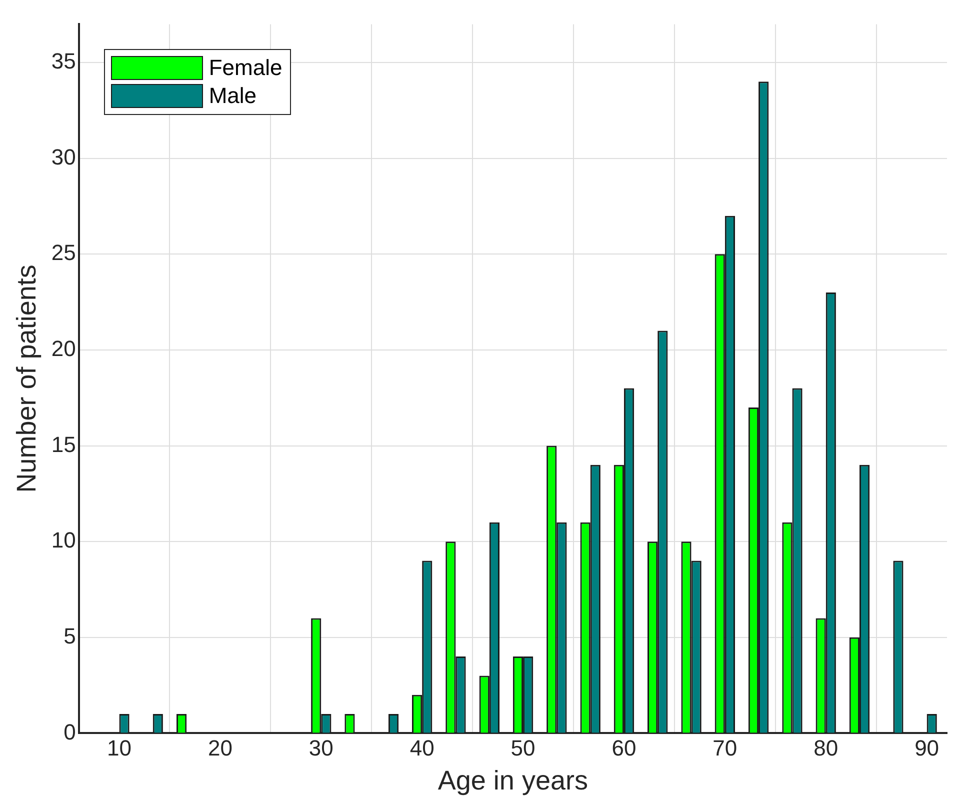  I want to click on x-tick-label: 70, so click(725, 747).